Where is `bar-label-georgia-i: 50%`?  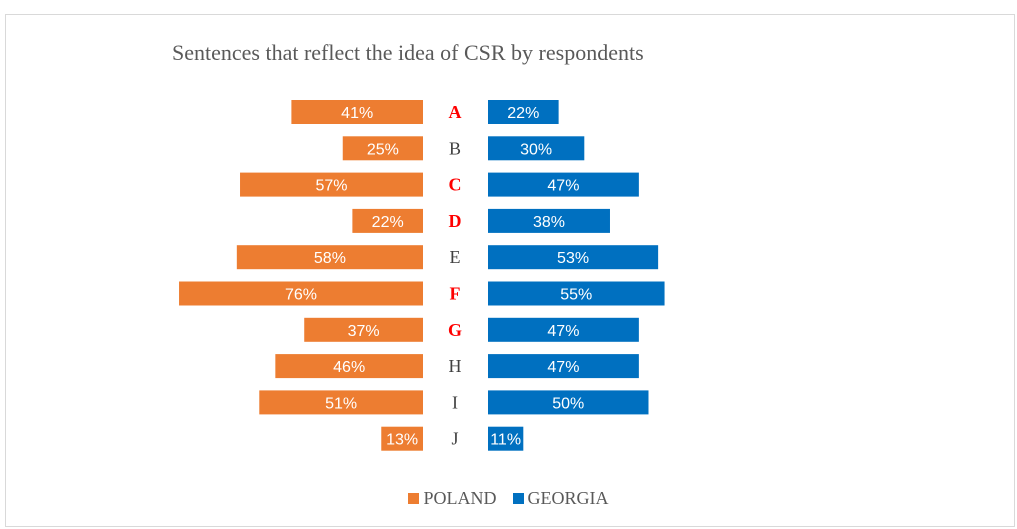 bar-label-georgia-i: 50% is located at coordinates (568, 403).